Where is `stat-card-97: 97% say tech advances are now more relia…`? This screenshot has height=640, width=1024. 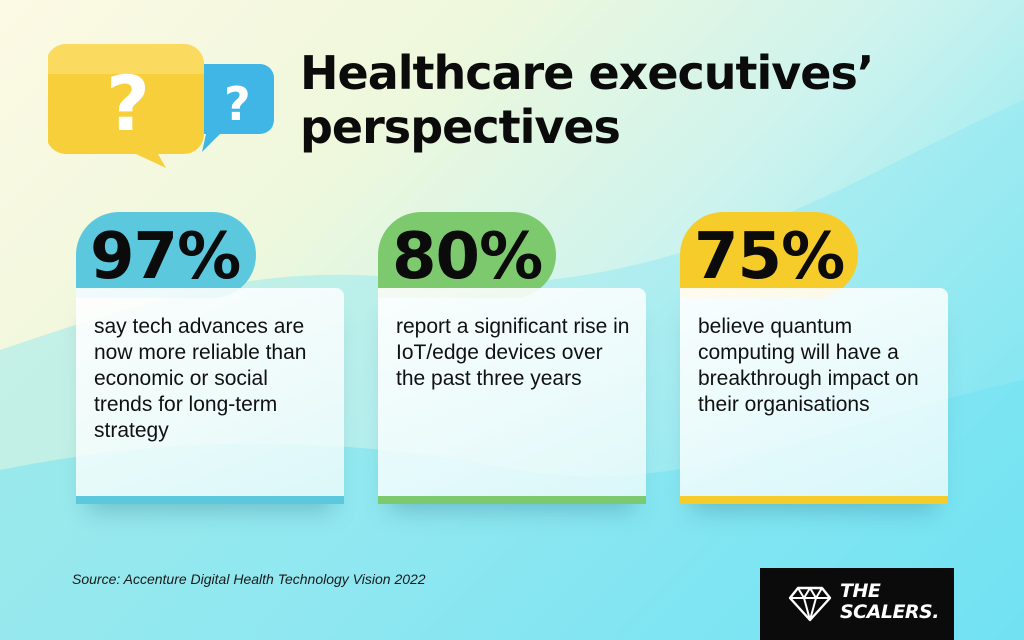
stat-card-97: 97% say tech advances are now more relia… is located at coordinates (210, 362).